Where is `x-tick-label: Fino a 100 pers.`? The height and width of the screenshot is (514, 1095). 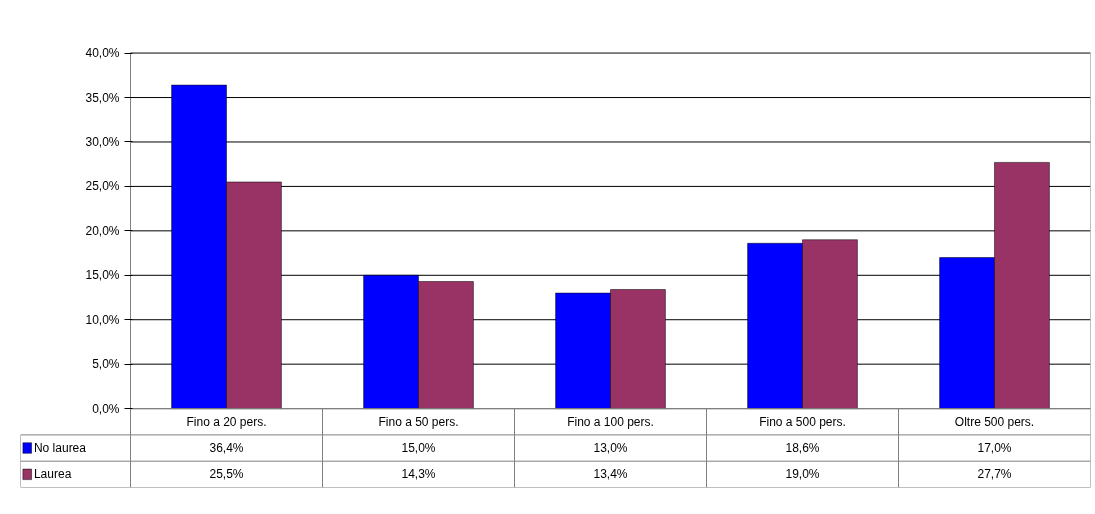 x-tick-label: Fino a 100 pers. is located at coordinates (610, 421).